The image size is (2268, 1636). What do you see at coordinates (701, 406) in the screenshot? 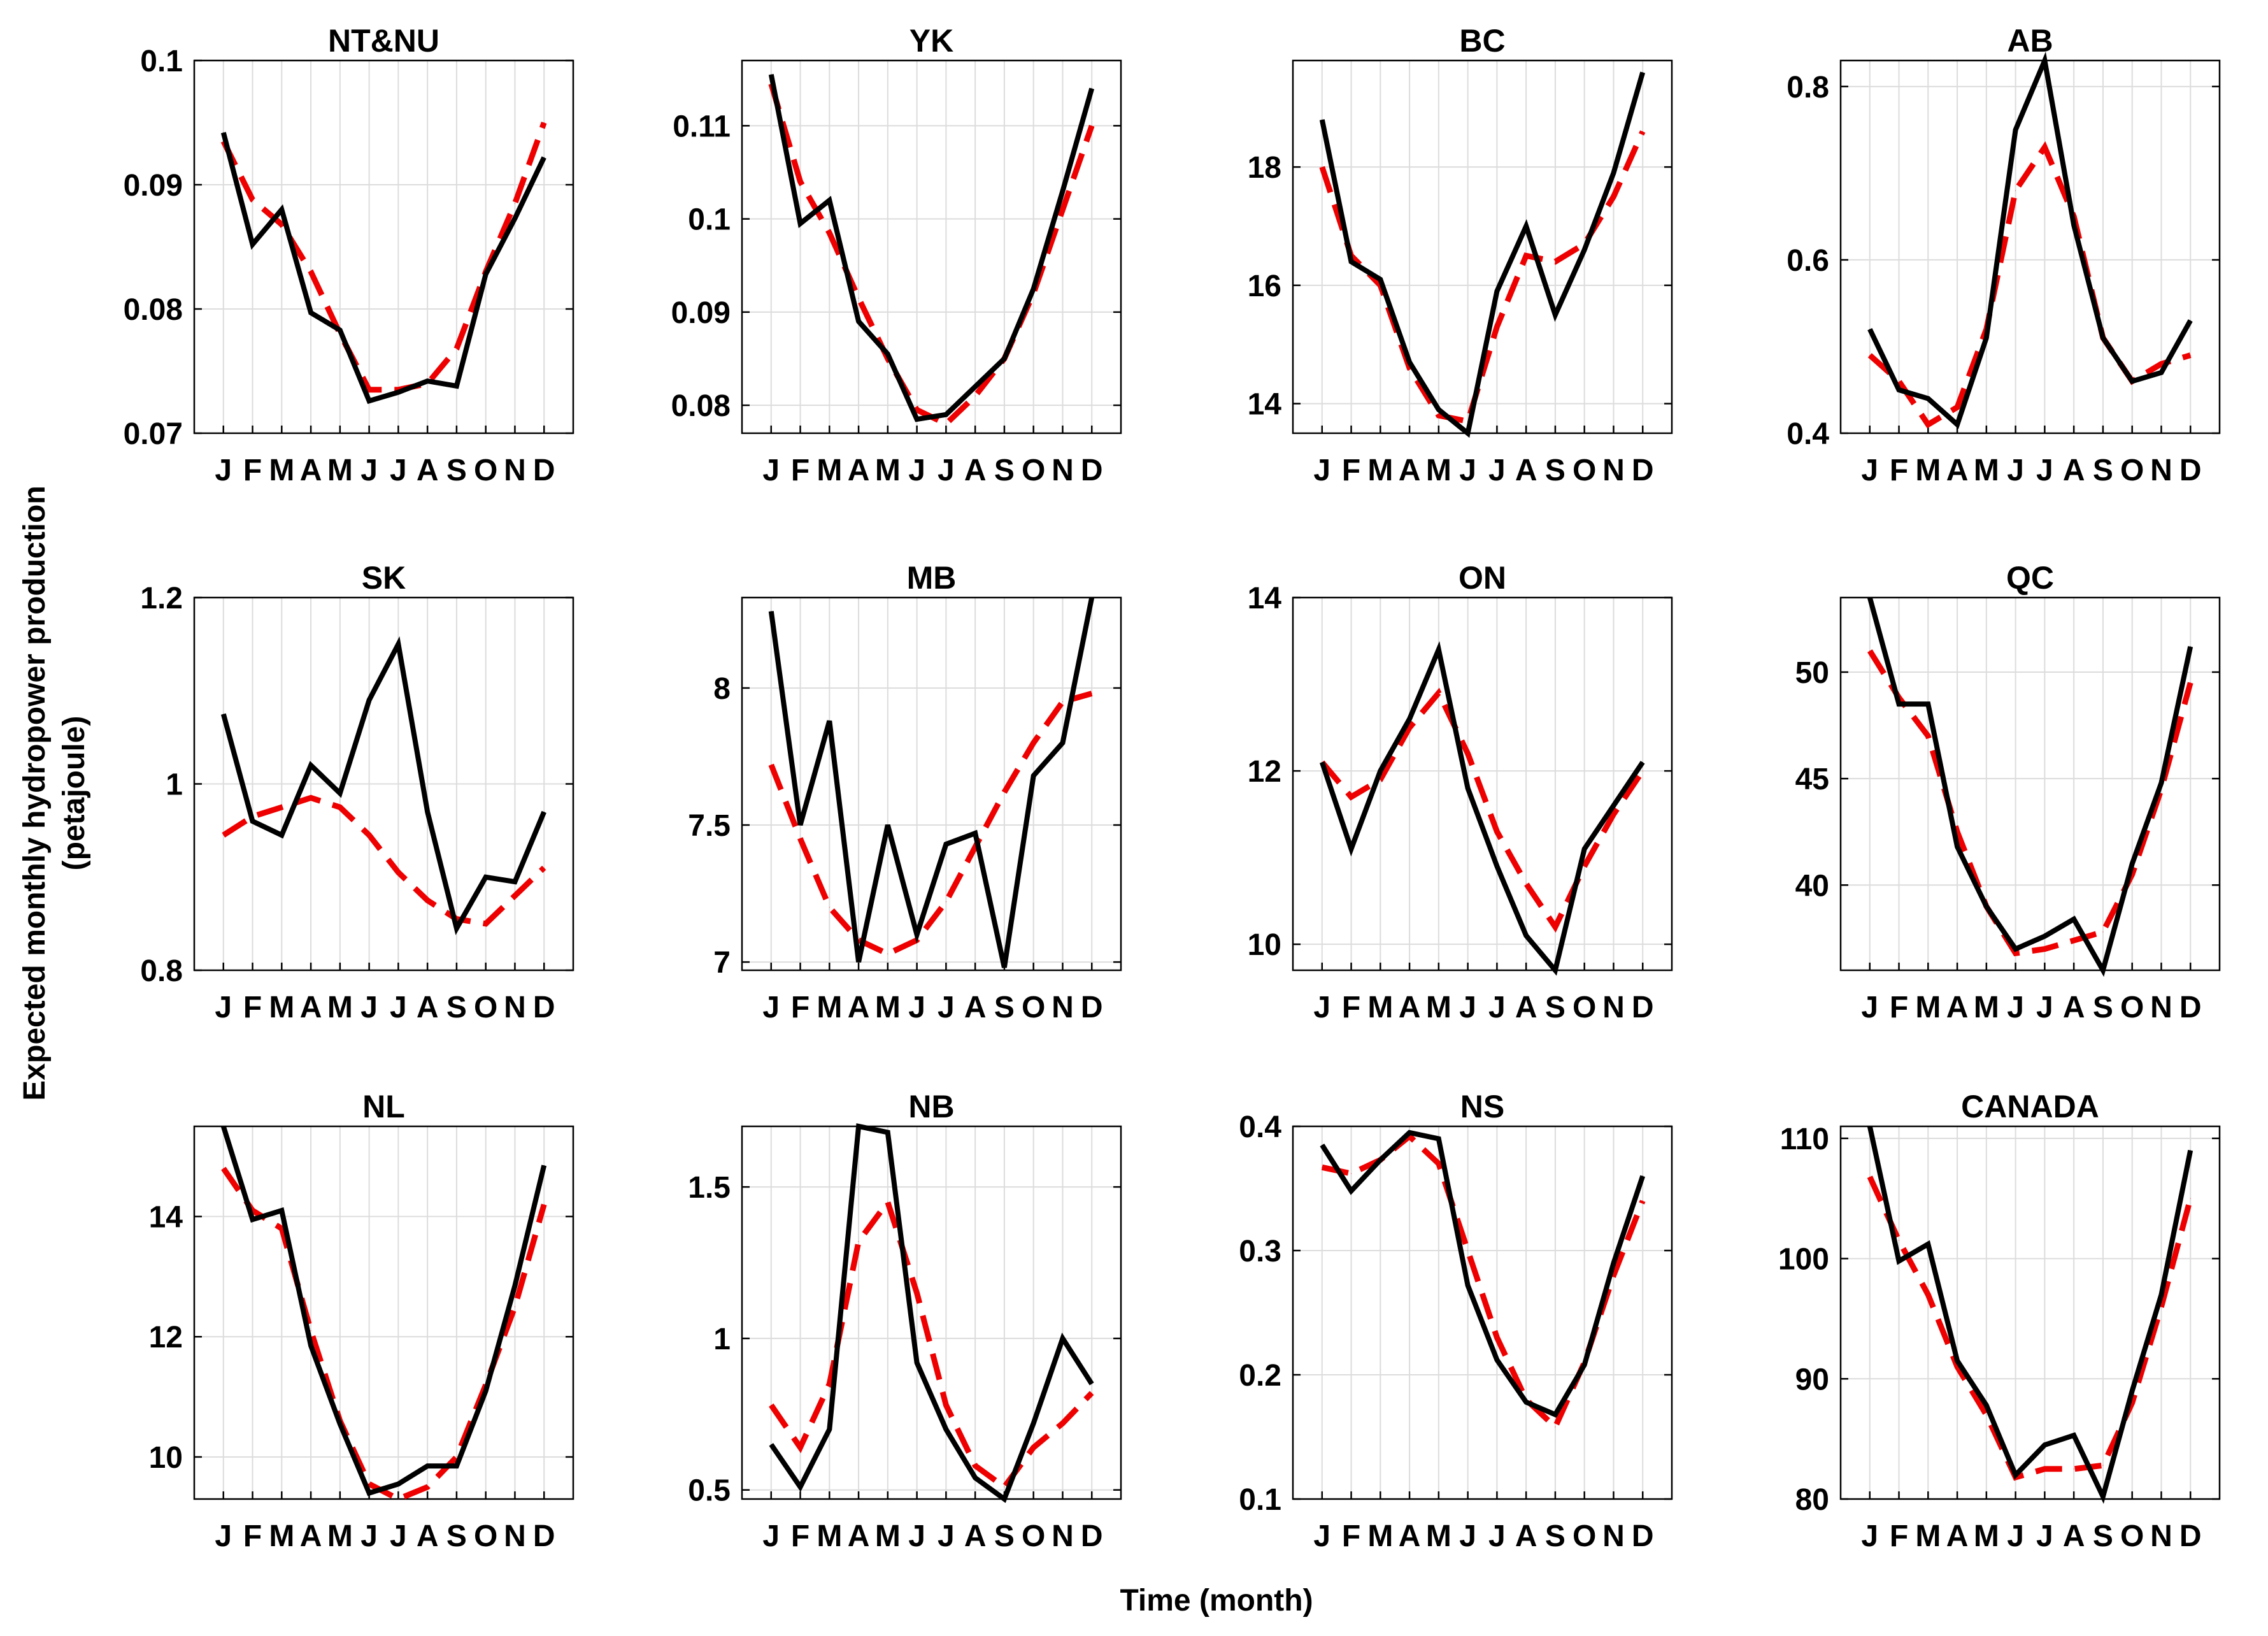
I see `y-tick-label: 0.08` at bounding box center [701, 406].